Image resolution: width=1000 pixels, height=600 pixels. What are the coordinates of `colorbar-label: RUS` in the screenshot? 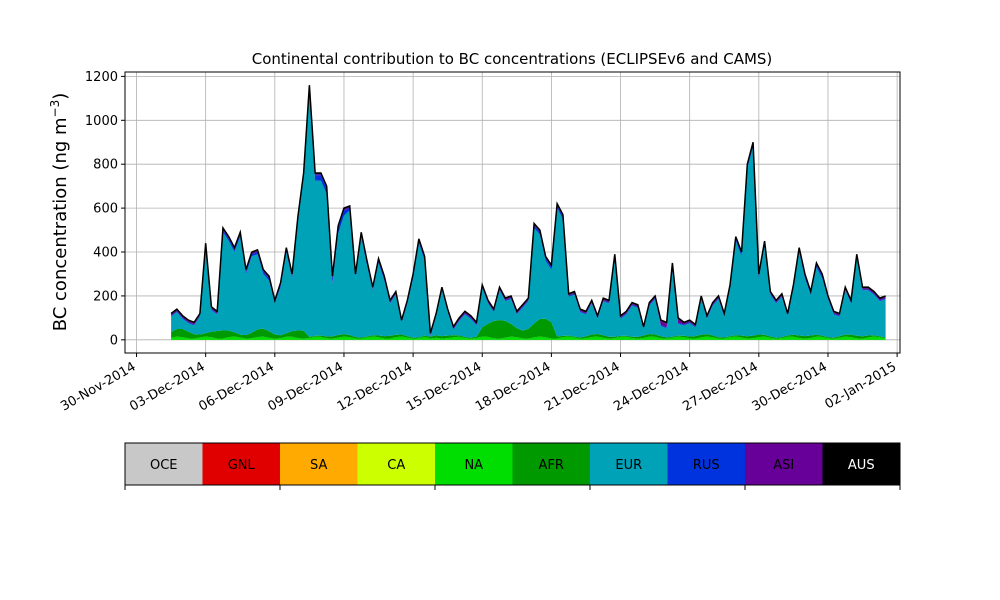 It's located at (706, 465).